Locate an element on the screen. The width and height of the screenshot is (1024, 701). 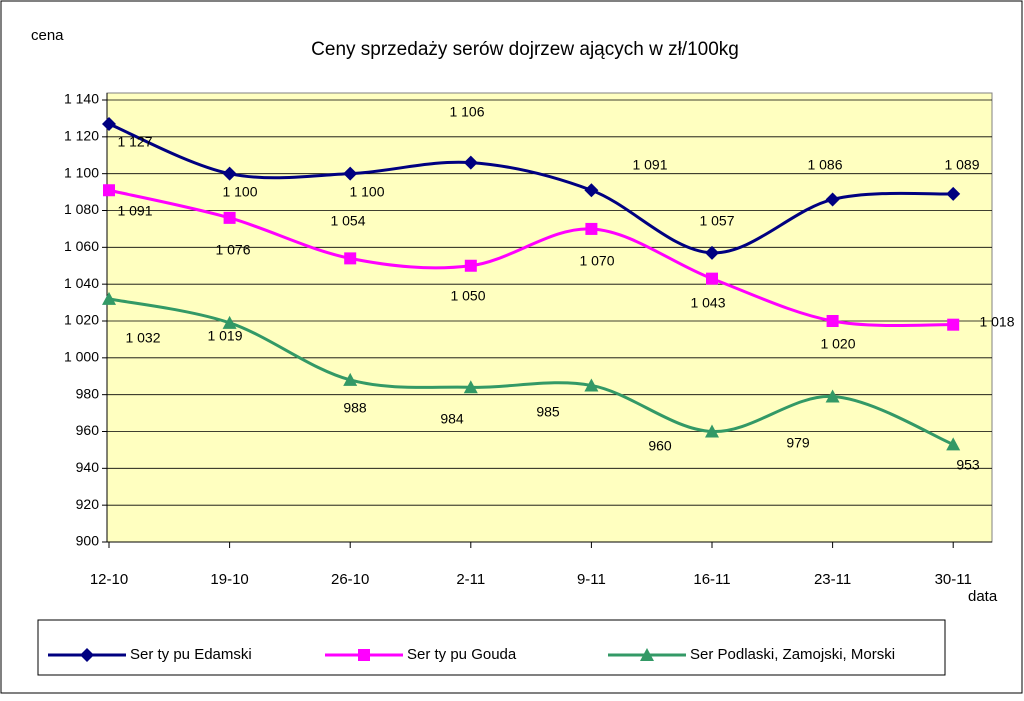
x-tick-label: 23-11 is located at coordinates (832, 579).